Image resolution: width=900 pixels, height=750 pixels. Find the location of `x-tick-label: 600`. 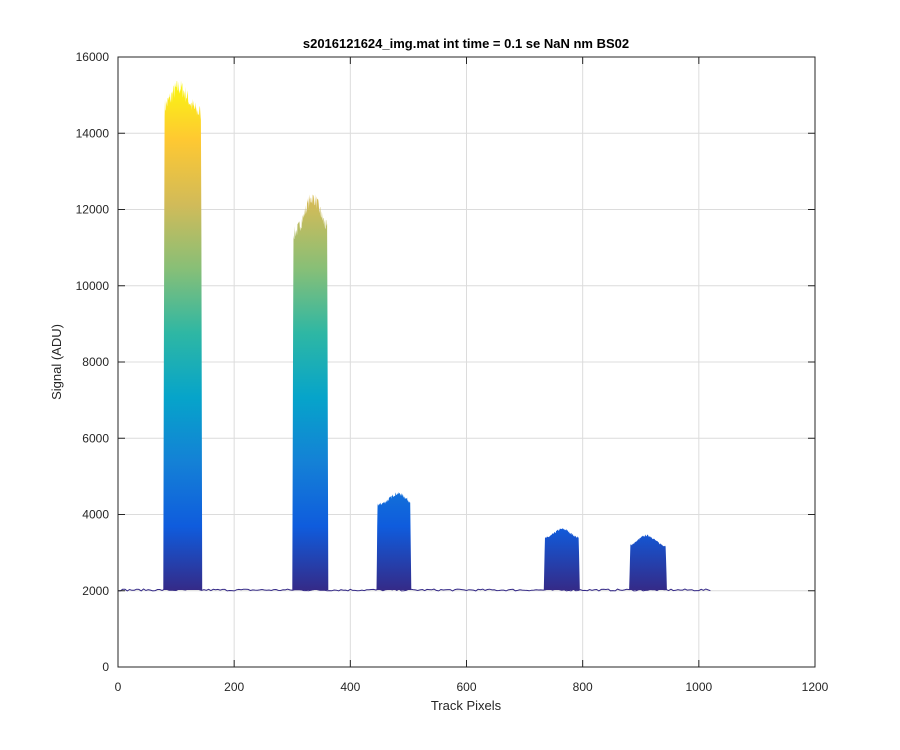

x-tick-label: 600 is located at coordinates (466, 687).